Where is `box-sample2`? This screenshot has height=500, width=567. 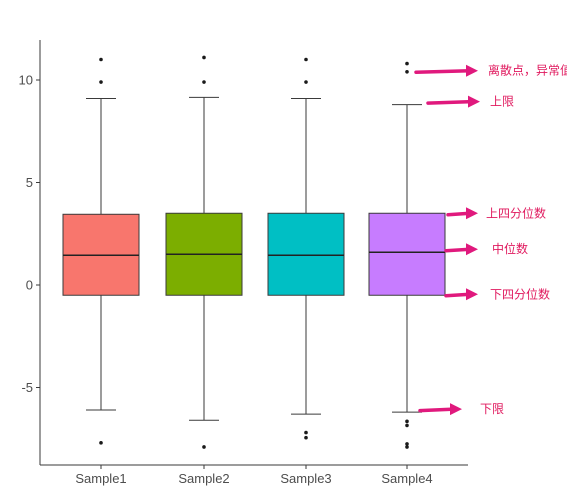
box-sample2 is located at coordinates (204, 252).